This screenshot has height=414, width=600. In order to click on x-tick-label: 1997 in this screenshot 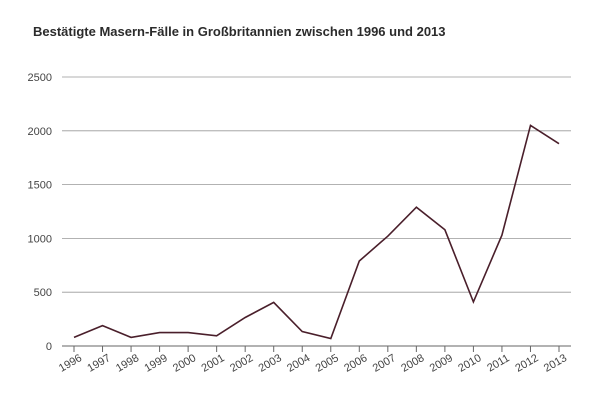, I will do `click(98, 363)`.